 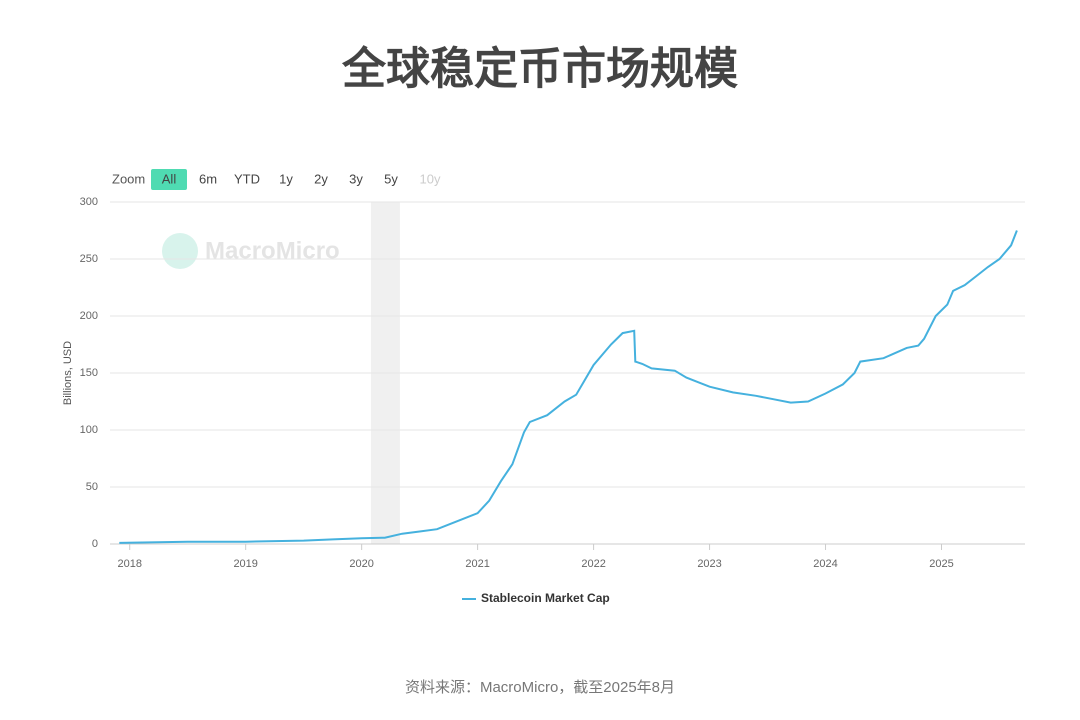 What do you see at coordinates (539, 69) in the screenshot?
I see `chart-title: 全球稳定币市场规模` at bounding box center [539, 69].